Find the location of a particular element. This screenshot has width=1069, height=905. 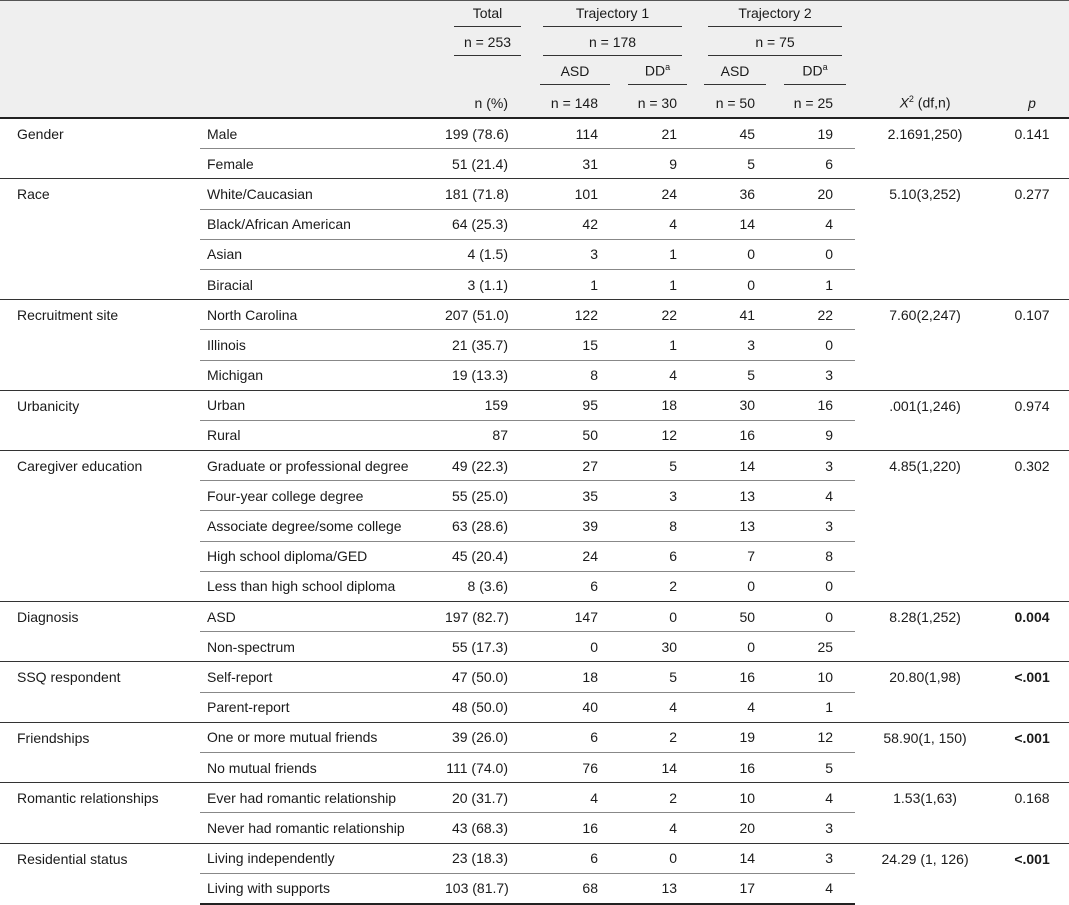

chi-square: 2.1691,250) is located at coordinates (925, 148).